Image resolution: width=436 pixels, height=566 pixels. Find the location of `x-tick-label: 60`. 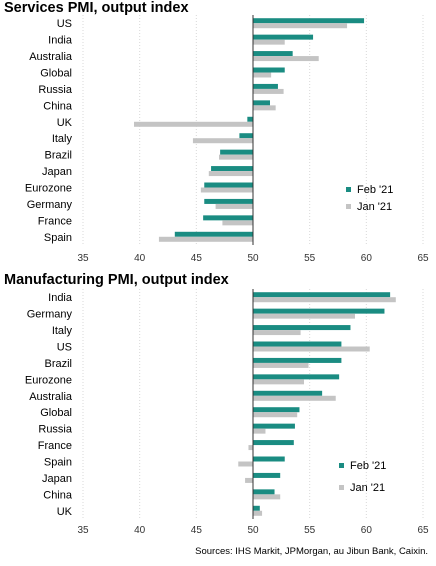

x-tick-label: 60 is located at coordinates (367, 258).